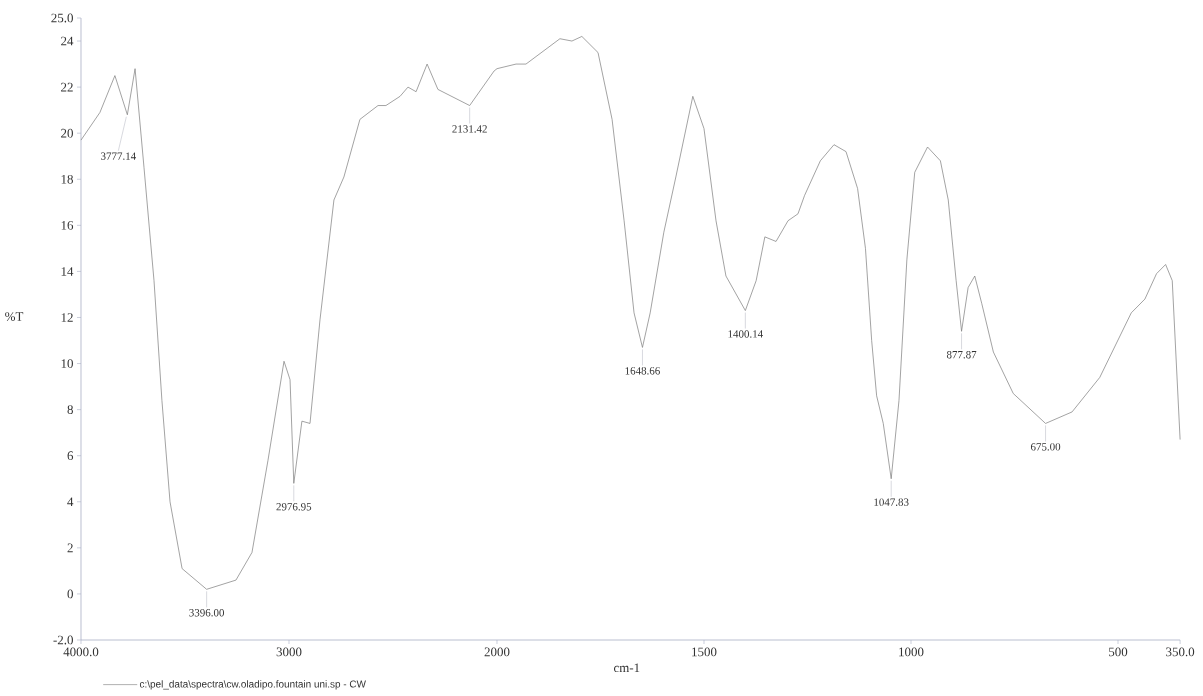  What do you see at coordinates (294, 507) in the screenshot?
I see `annotation: 2976.95` at bounding box center [294, 507].